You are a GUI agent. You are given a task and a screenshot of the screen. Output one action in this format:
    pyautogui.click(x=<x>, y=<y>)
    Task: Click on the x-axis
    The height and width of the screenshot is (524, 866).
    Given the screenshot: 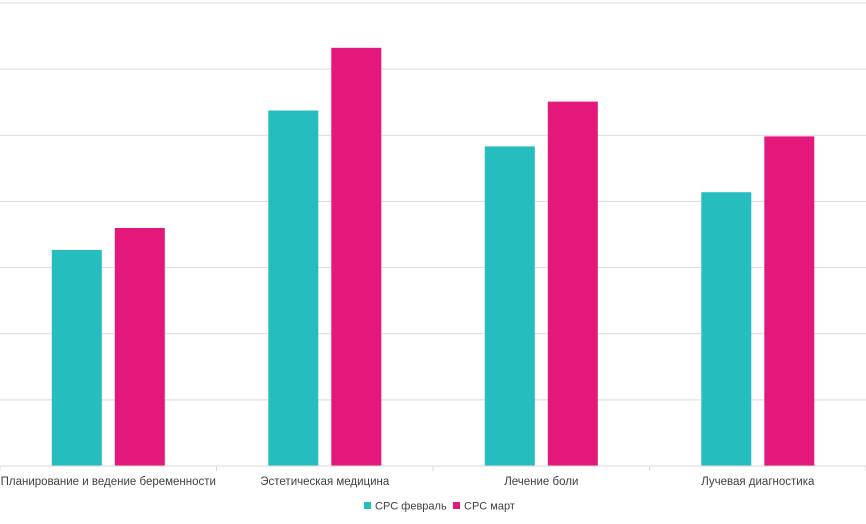 What is the action you would take?
    pyautogui.click(x=433, y=468)
    